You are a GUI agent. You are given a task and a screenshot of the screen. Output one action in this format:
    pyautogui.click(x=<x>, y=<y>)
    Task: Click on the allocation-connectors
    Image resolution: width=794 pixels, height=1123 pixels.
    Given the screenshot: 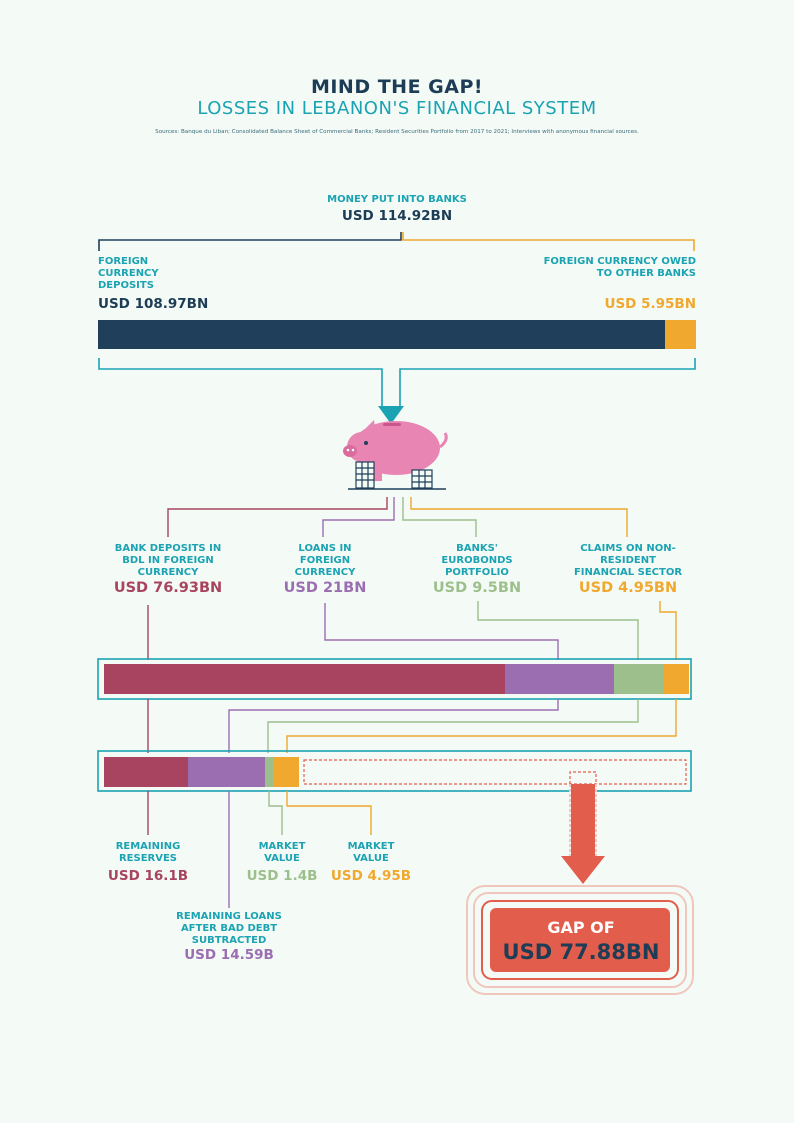 What is the action you would take?
    pyautogui.click(x=397, y=517)
    